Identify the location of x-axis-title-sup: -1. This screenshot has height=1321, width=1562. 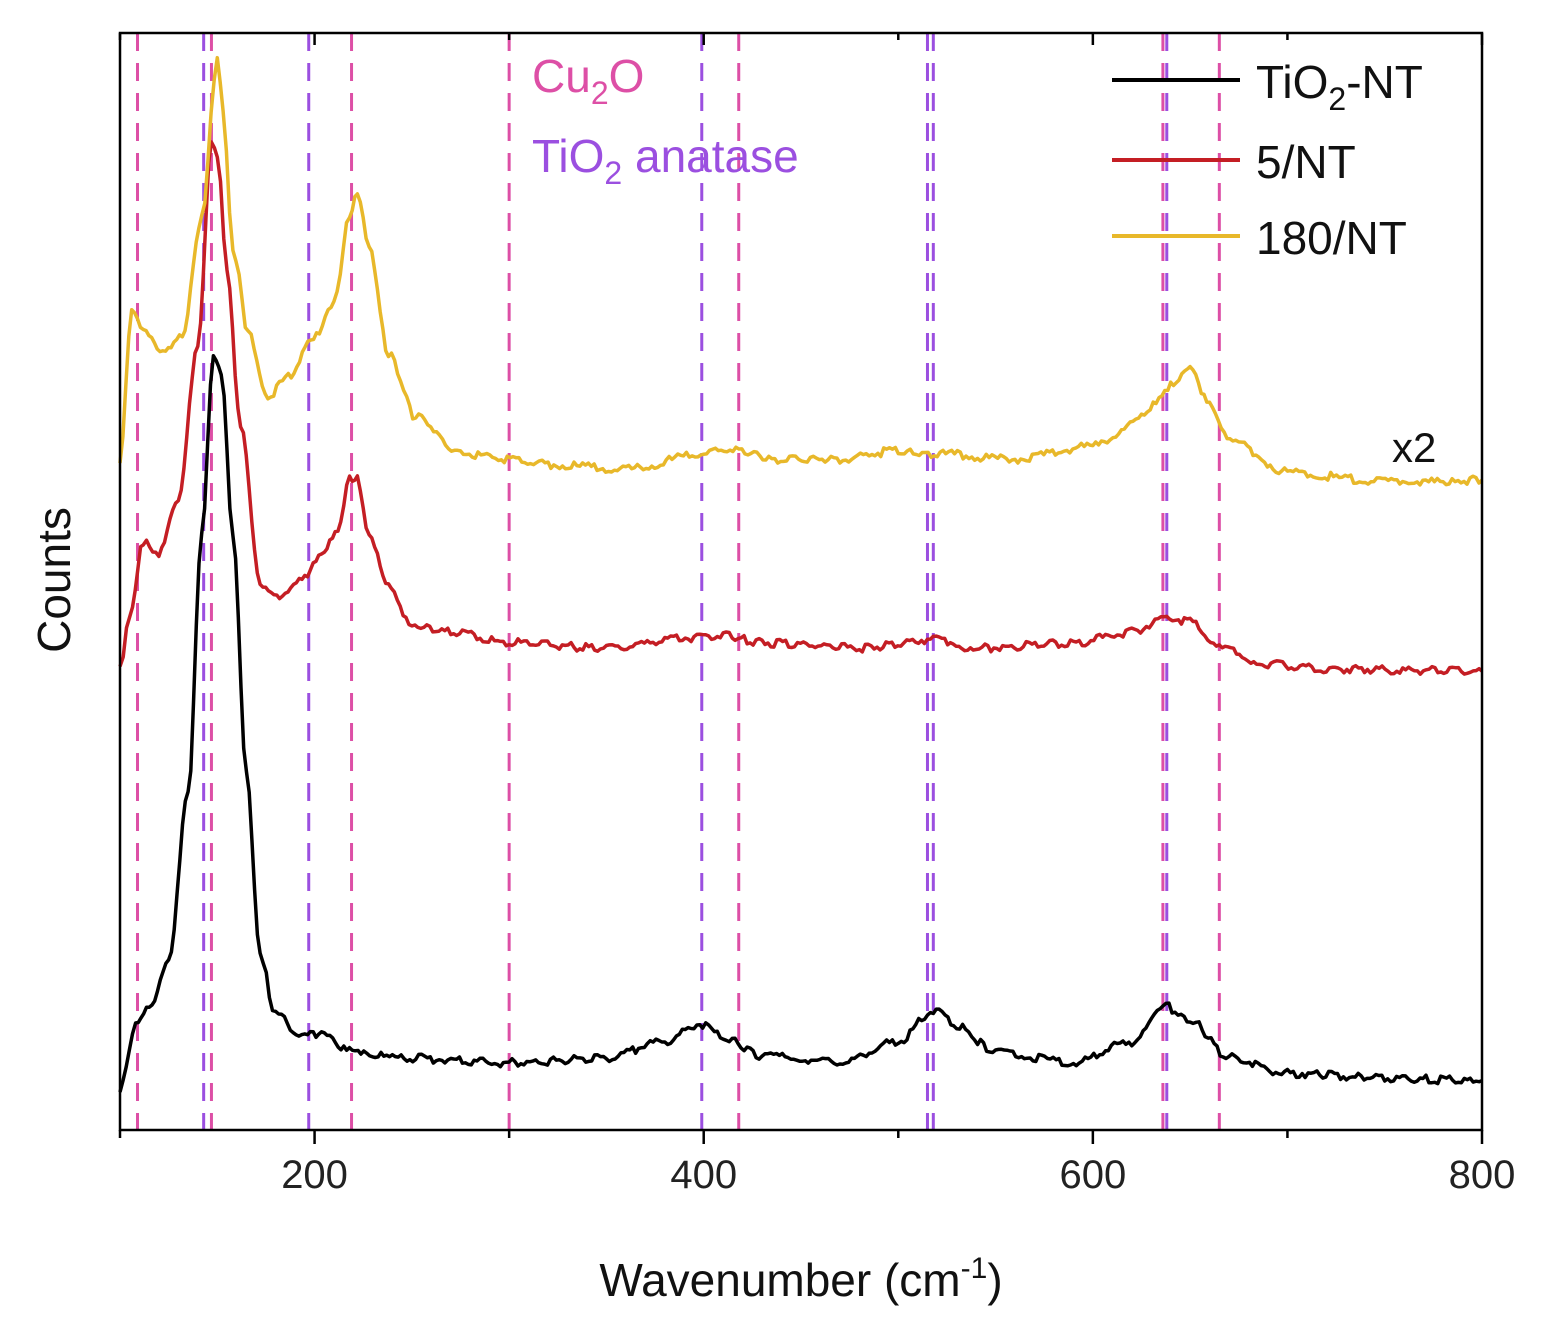
(974, 1268).